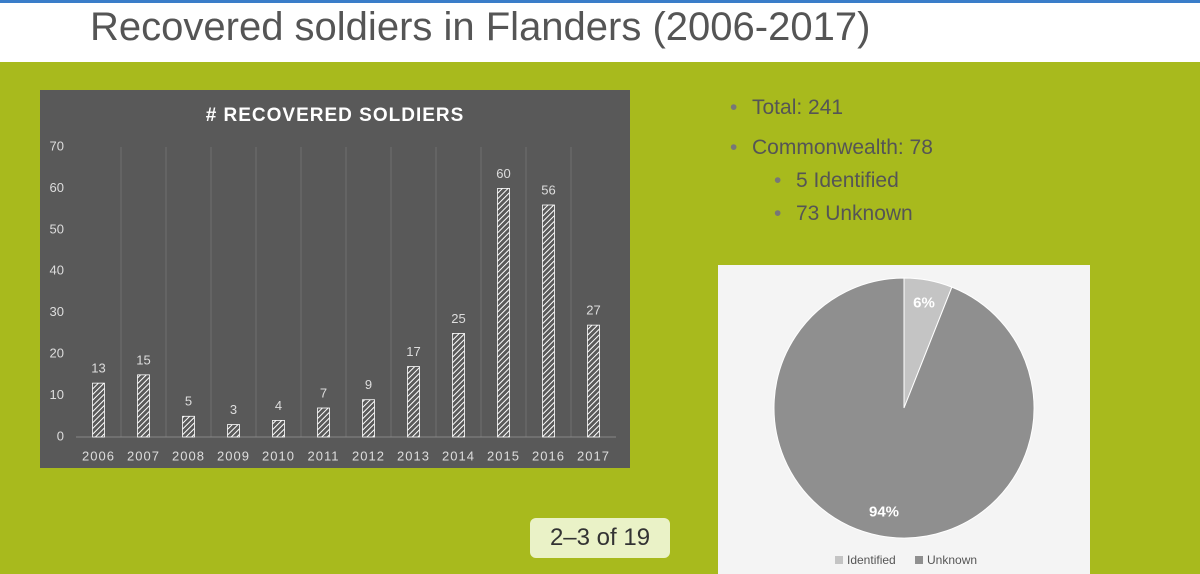 The height and width of the screenshot is (574, 1200). I want to click on x-tick-label: 2011, so click(324, 455).